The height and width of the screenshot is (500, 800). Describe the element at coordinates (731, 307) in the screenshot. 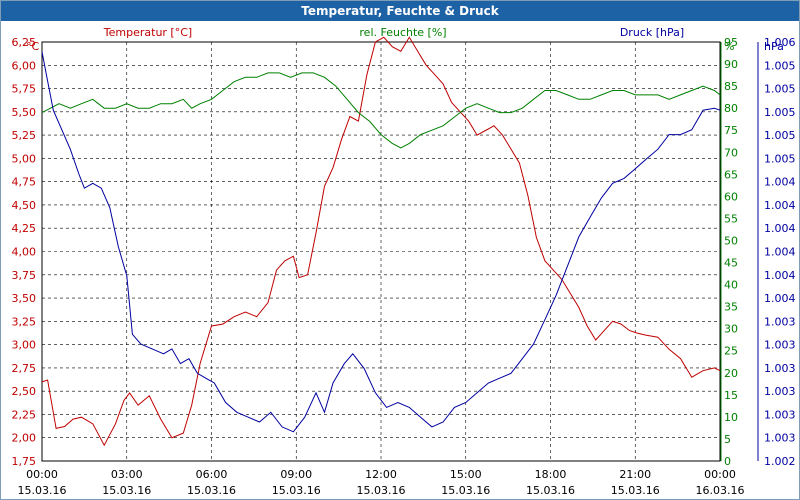

I see `y-mid-tick-label: 35` at that location.